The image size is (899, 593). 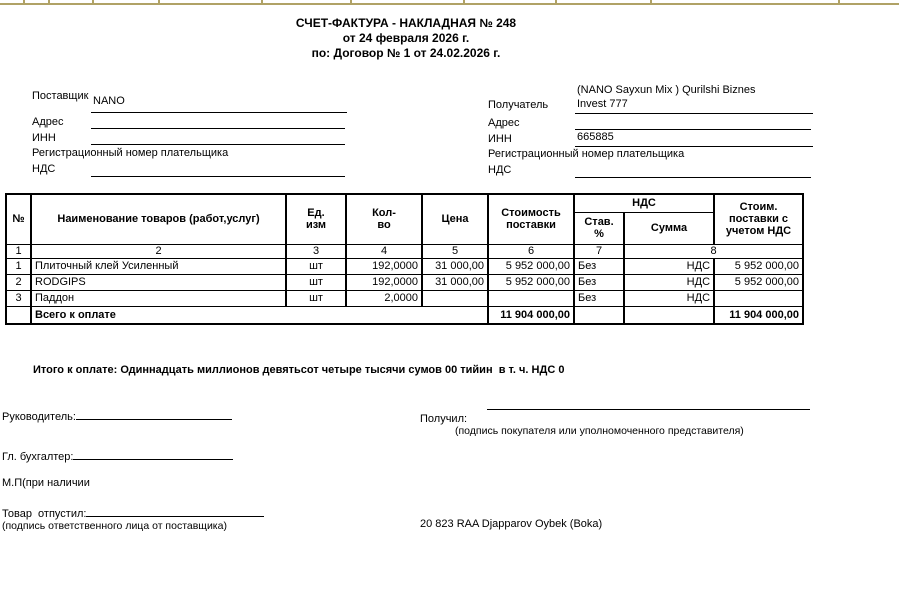 I want to click on col-header-name: Наименование товаров (работ,услуг), so click(x=158, y=219).